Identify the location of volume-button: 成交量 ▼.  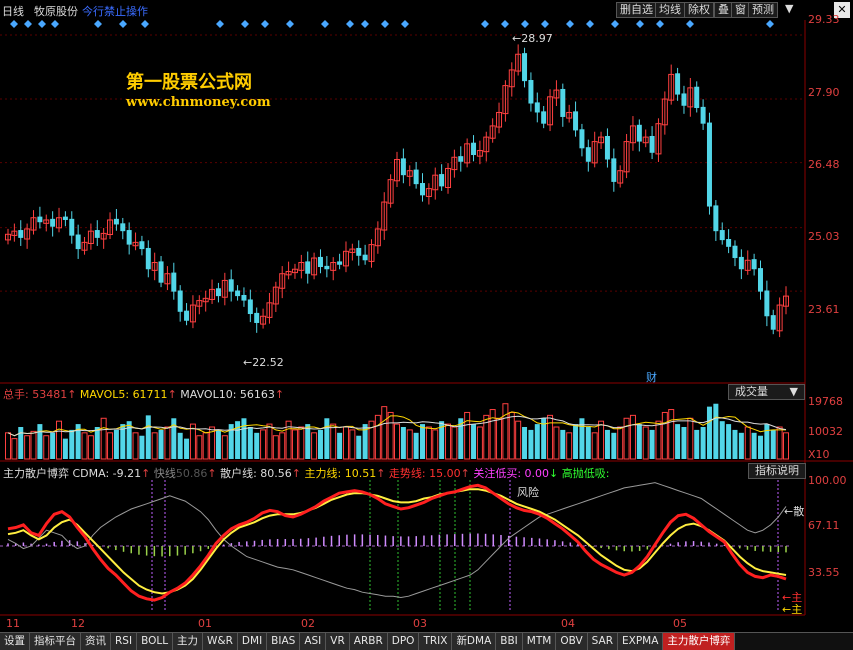
(766, 392).